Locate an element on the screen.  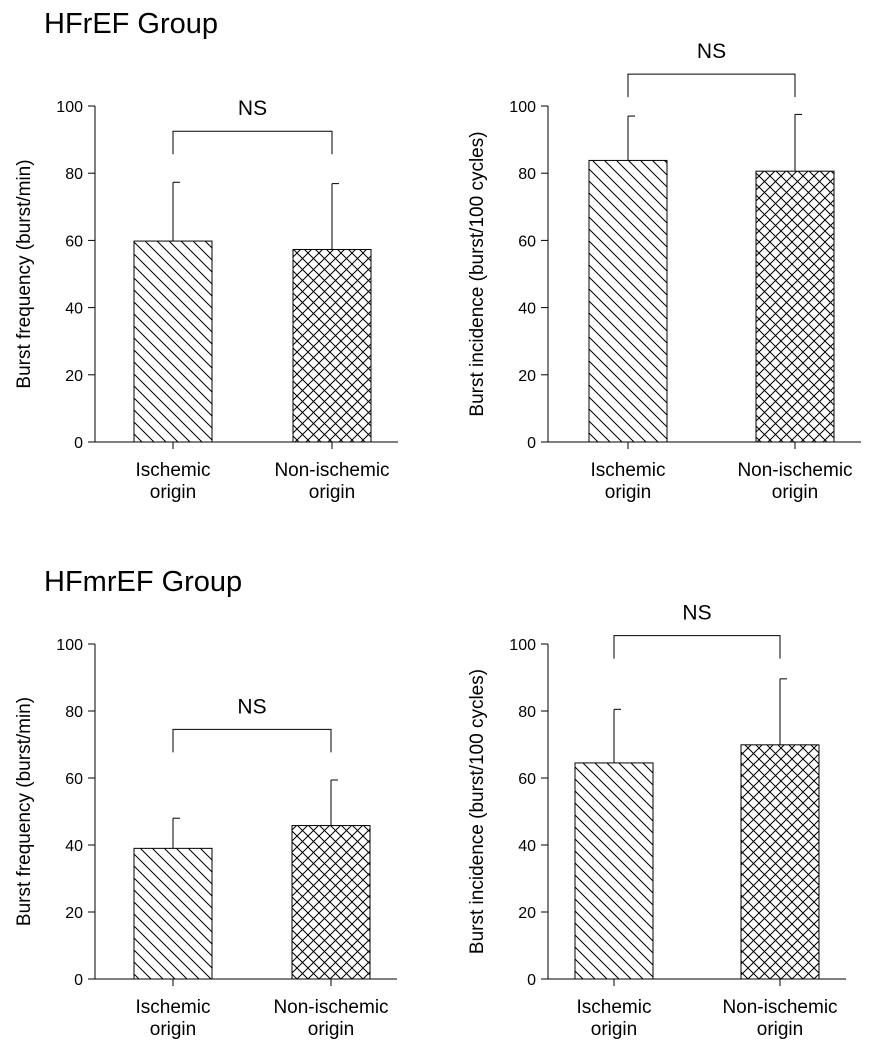
group-title-hfref: HFrEF Group is located at coordinates (131, 24).